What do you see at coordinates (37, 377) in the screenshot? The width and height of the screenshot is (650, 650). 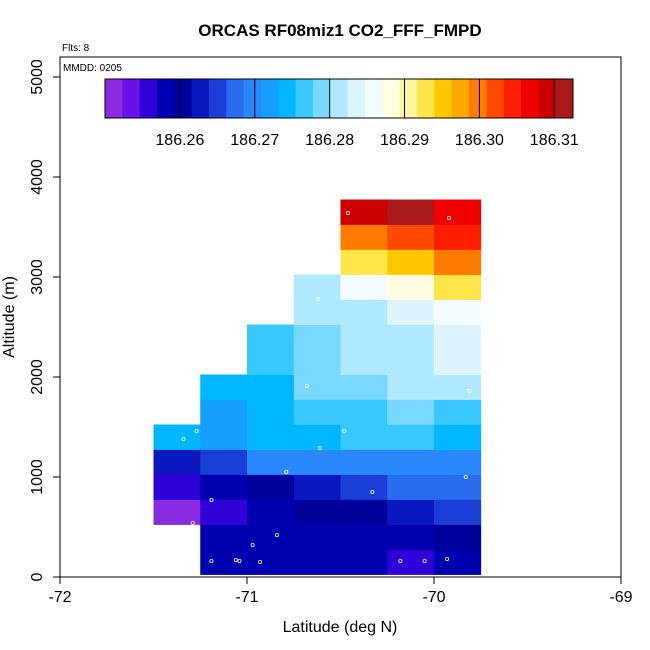 I see `y-tick-label: 2000` at bounding box center [37, 377].